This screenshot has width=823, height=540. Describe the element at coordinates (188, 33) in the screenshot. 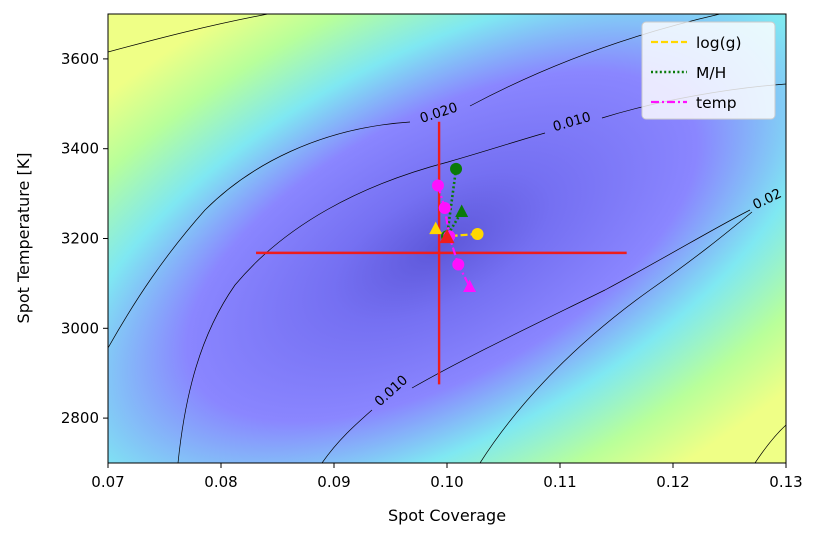

I see `contour-line-outer-top` at that location.